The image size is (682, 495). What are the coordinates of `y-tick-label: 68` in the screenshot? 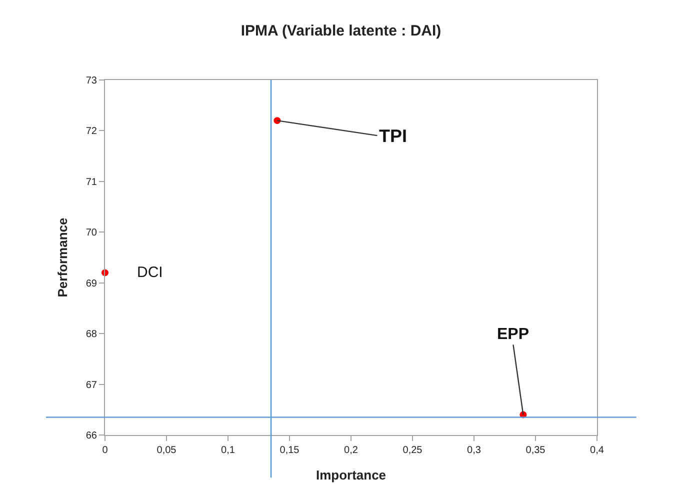 It's located at (92, 334).